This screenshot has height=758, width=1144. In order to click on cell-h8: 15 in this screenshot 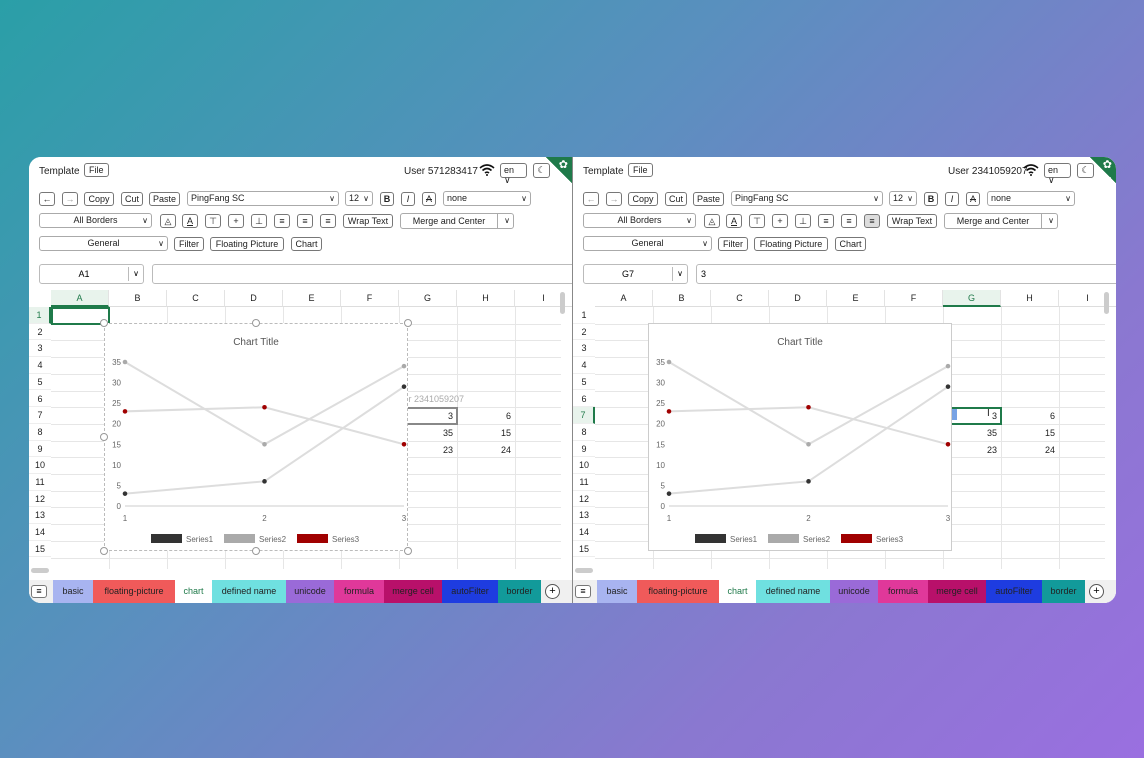, I will do `click(1049, 432)`.